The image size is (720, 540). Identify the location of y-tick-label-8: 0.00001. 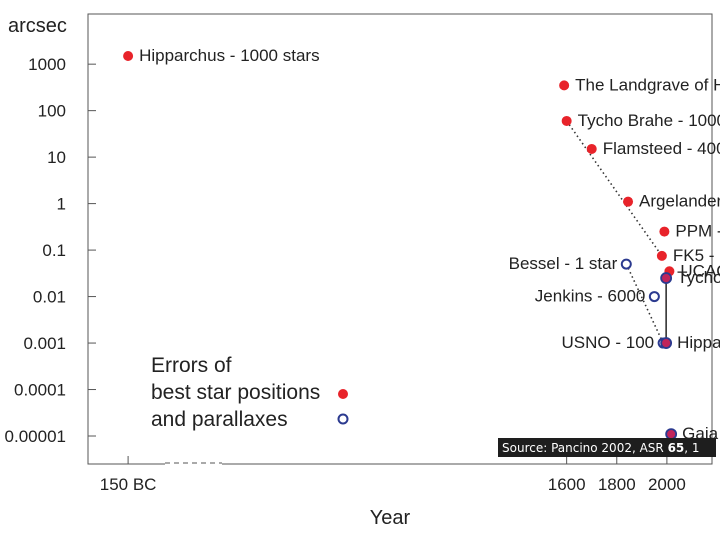
(35, 436).